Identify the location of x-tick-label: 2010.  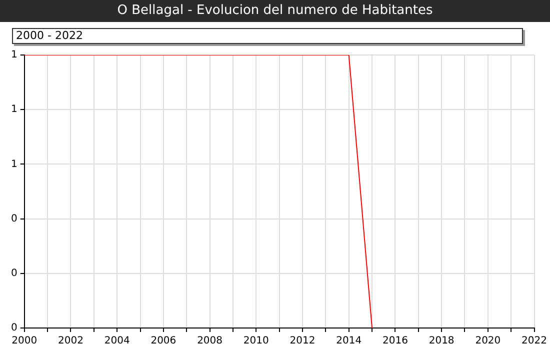
(256, 341).